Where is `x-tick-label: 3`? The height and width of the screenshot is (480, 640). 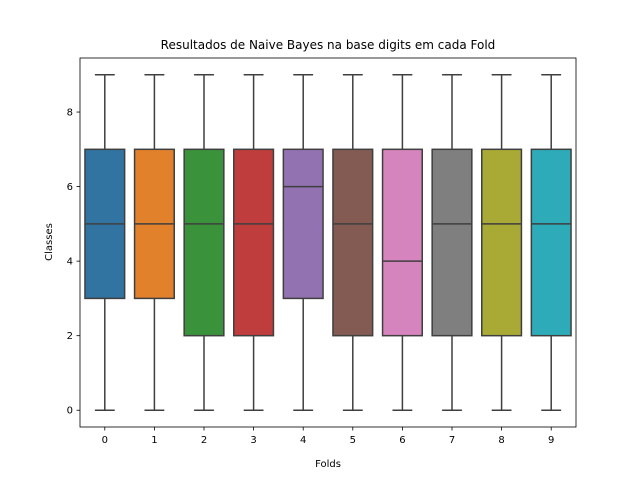 x-tick-label: 3 is located at coordinates (253, 440).